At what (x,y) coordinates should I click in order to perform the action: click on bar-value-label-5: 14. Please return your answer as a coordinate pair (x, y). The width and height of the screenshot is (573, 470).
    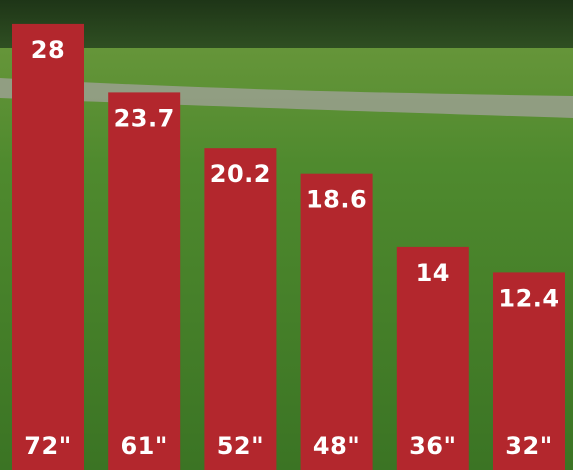
    Looking at the image, I should click on (433, 273).